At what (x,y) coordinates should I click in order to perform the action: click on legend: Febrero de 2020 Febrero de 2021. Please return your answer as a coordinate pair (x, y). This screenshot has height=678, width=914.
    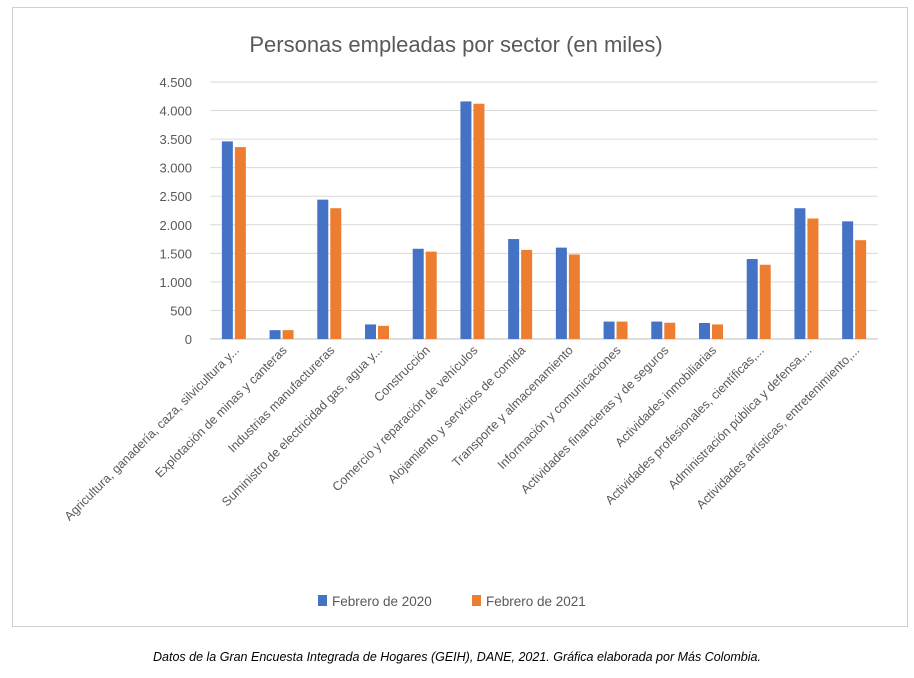
    Looking at the image, I should click on (452, 601).